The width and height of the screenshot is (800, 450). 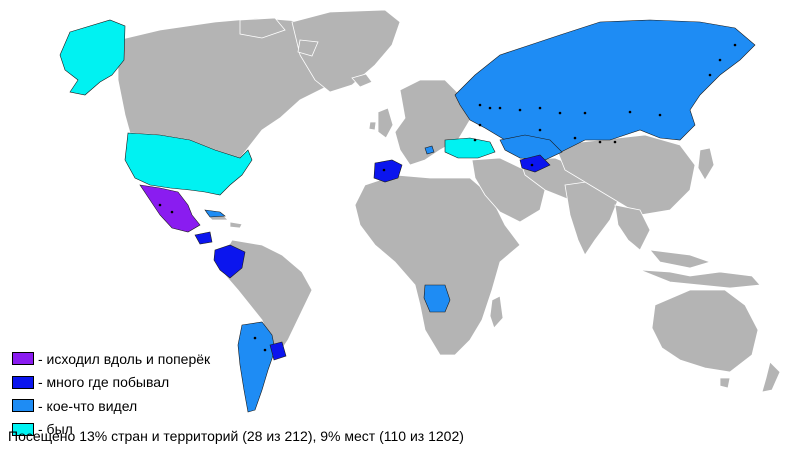 What do you see at coordinates (531, 147) in the screenshot?
I see `kazakhstan` at bounding box center [531, 147].